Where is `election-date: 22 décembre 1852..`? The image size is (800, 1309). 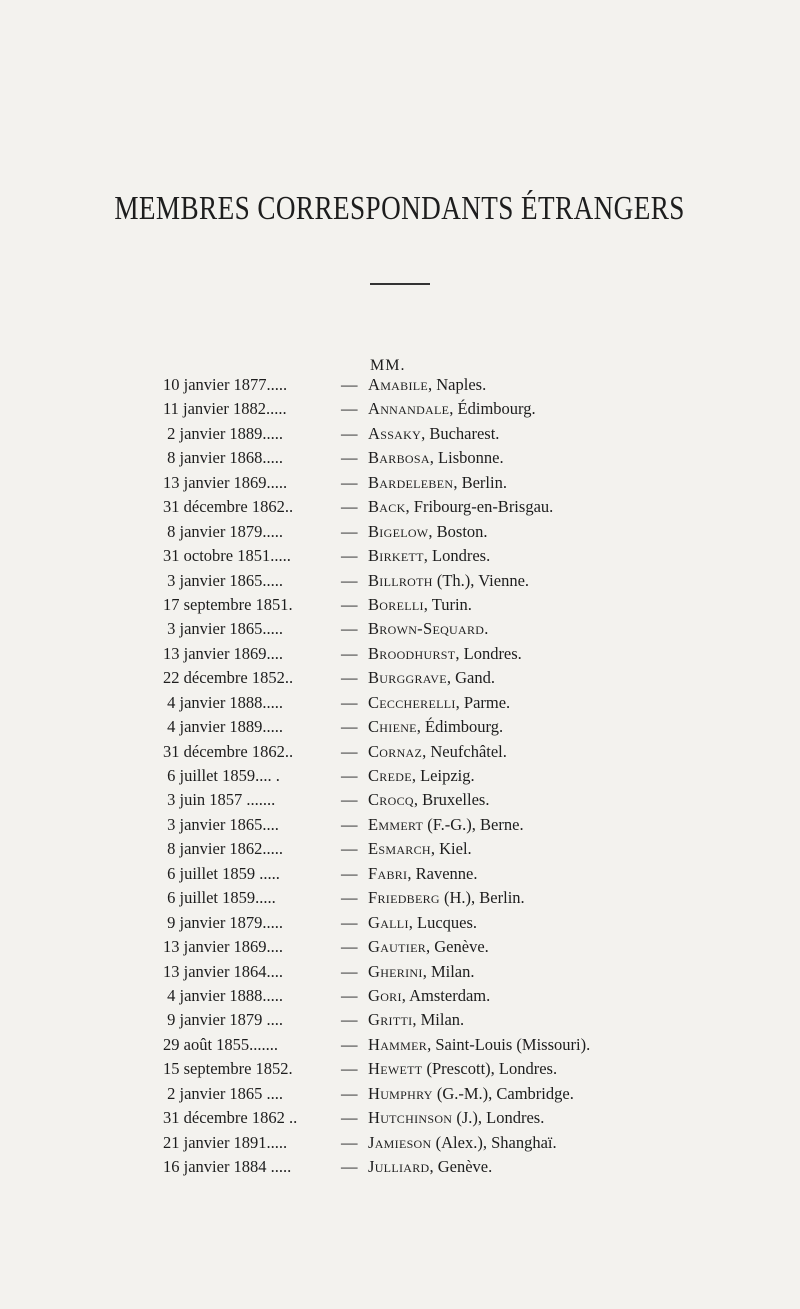
election-date: 22 décembre 1852.. is located at coordinates (228, 678).